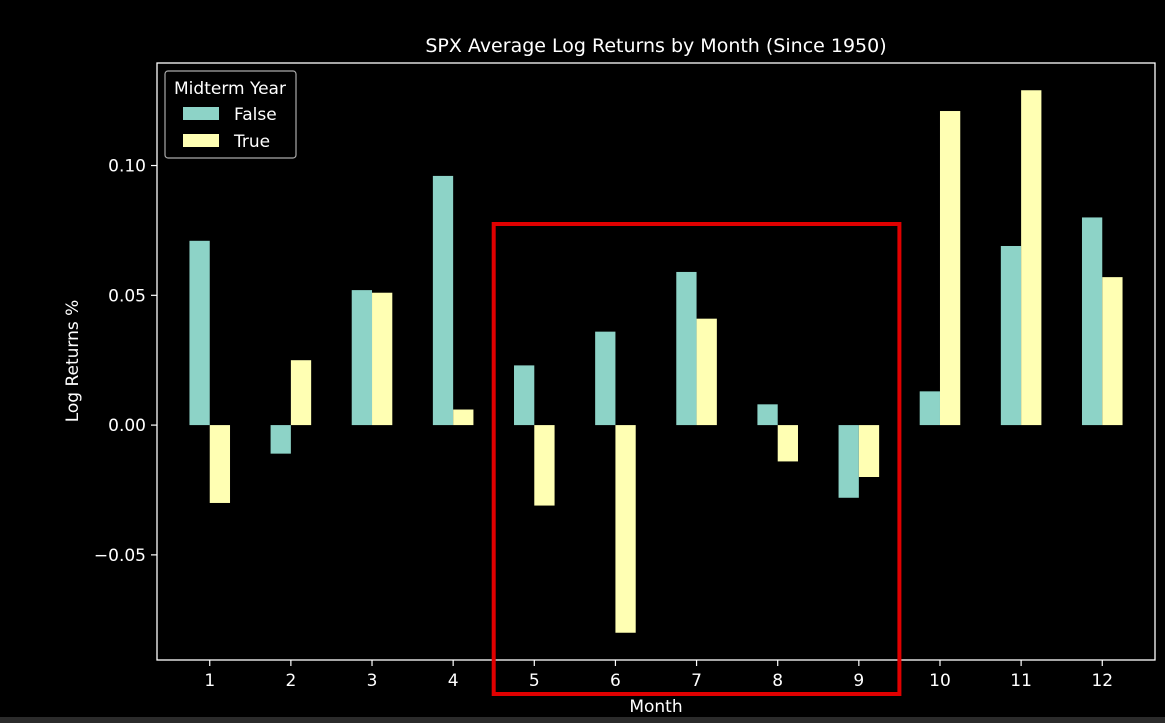  I want to click on y-tick-label: 0.10, so click(127, 167).